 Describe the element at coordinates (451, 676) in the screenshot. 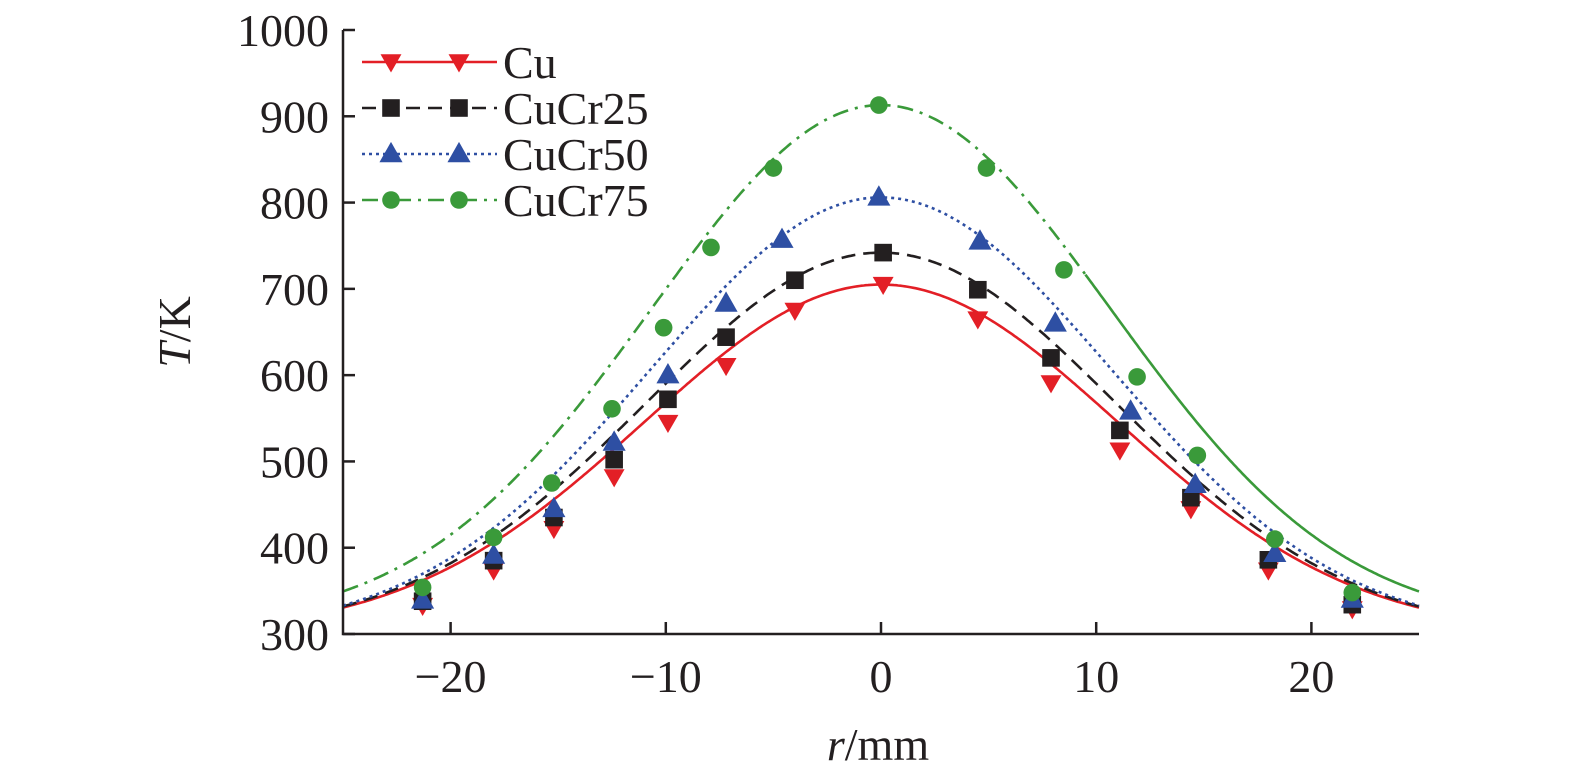

I see `x-tick-label: −20` at that location.